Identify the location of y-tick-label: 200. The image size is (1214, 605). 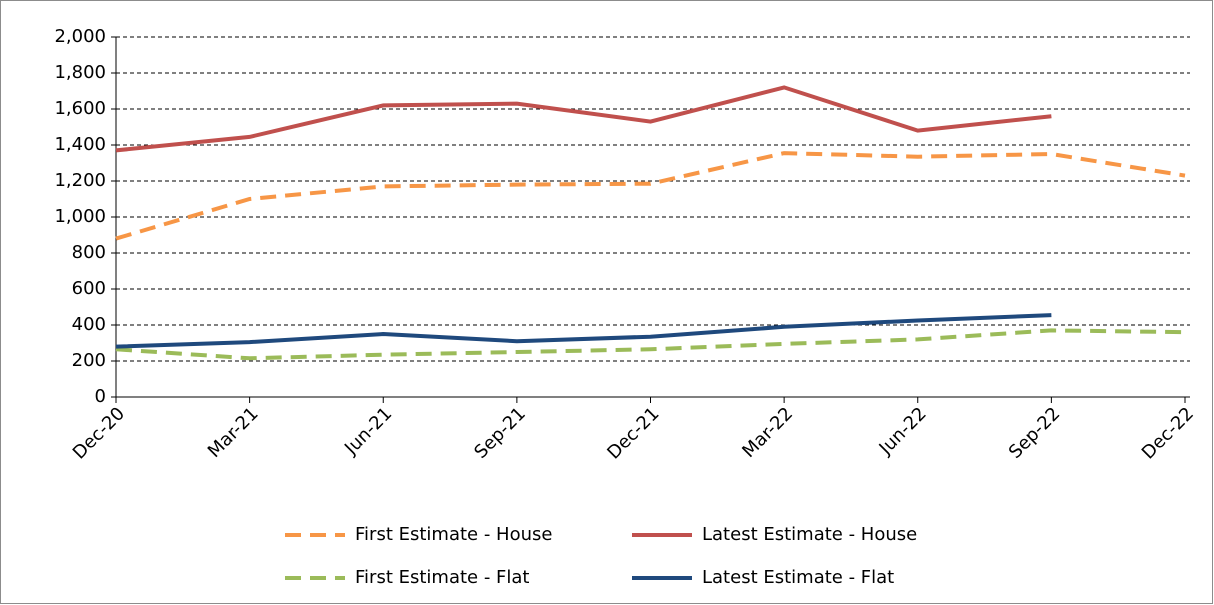
(89, 360).